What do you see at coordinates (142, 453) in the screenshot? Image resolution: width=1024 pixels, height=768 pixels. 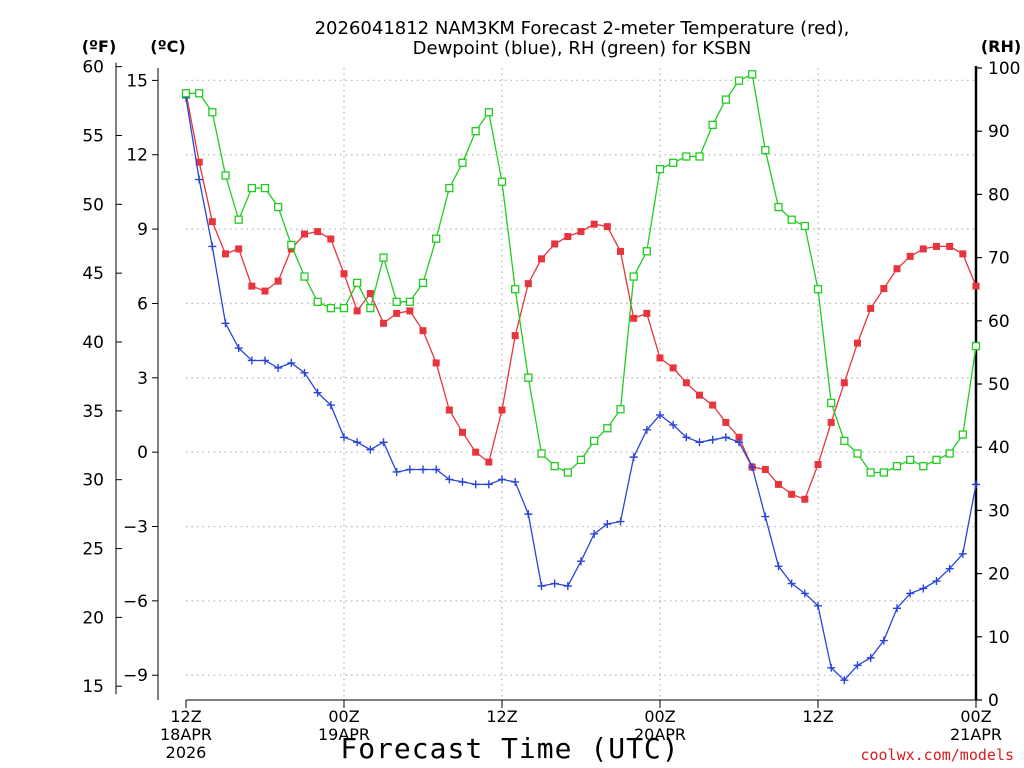 I see `celsius-tick-label: 0` at bounding box center [142, 453].